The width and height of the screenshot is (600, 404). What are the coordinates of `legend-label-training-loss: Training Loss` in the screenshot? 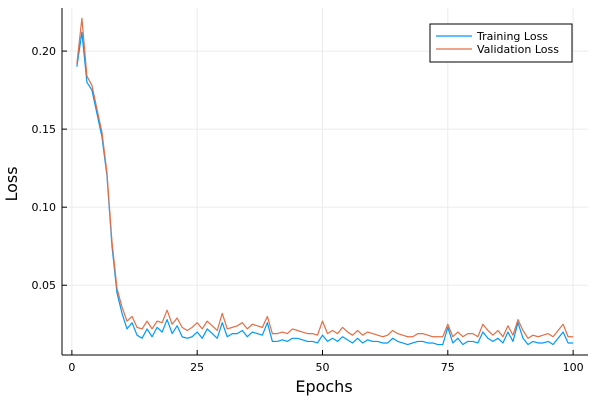 It's located at (512, 36).